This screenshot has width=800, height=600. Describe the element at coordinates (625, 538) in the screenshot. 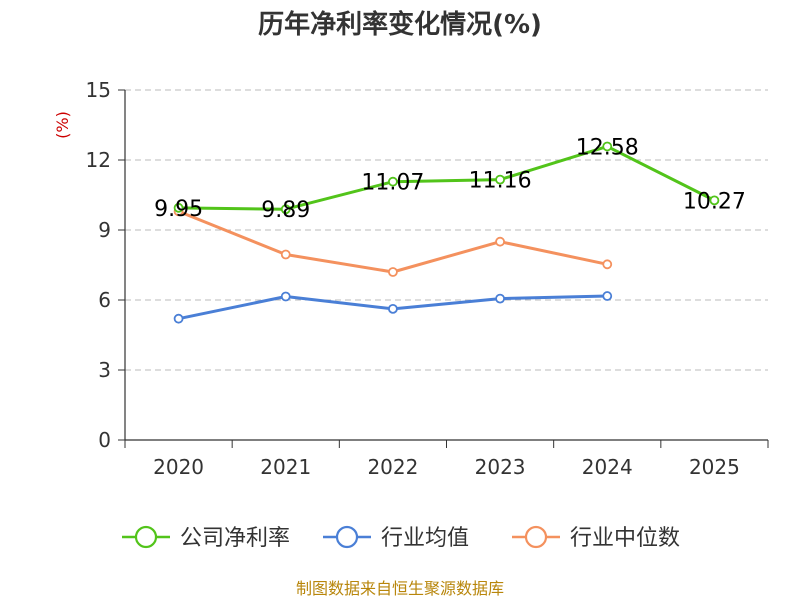

I see `legend-label: 行业中位数` at that location.